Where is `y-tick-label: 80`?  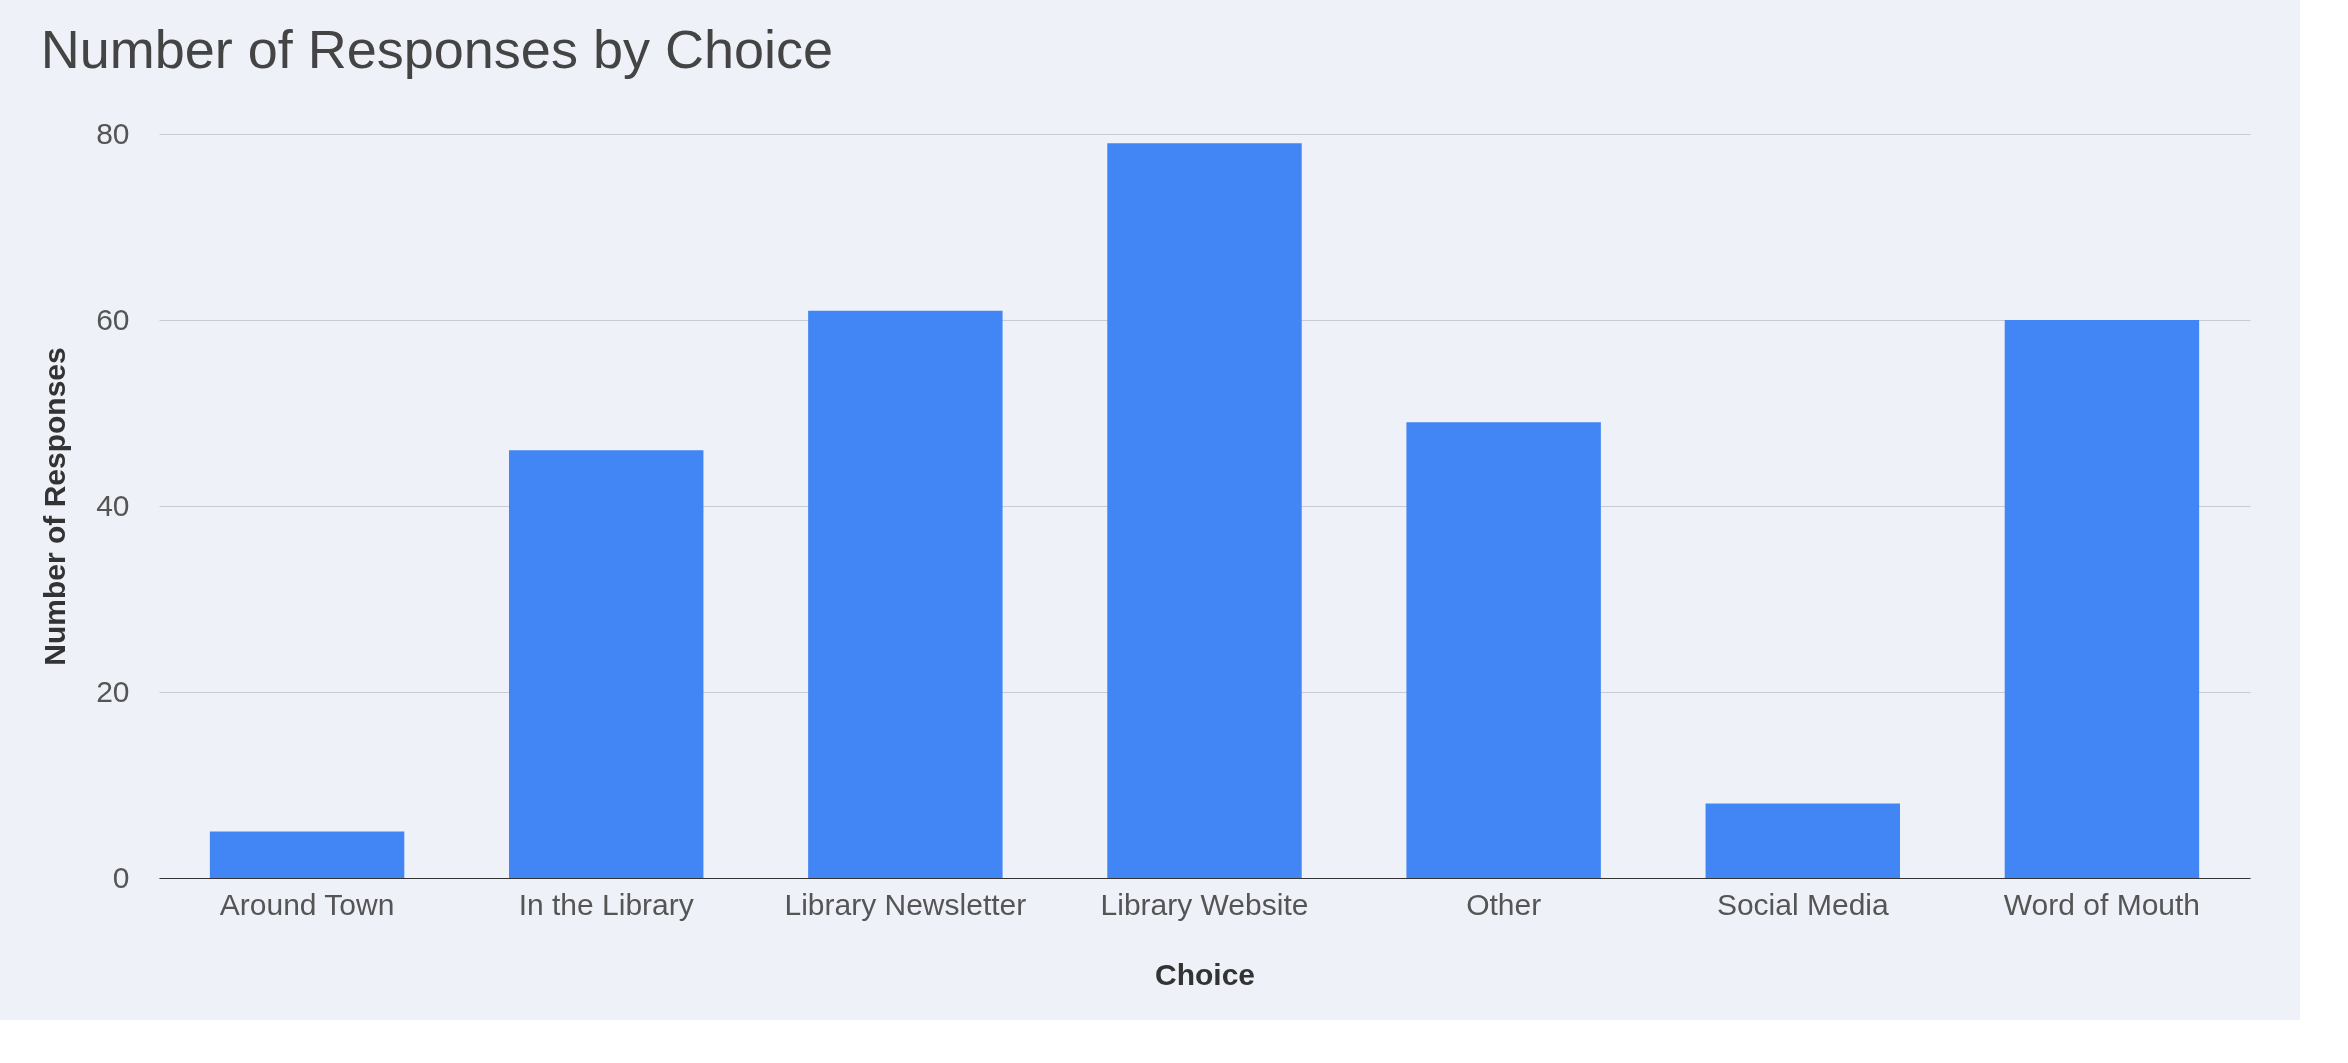
y-tick-label: 80 is located at coordinates (113, 133).